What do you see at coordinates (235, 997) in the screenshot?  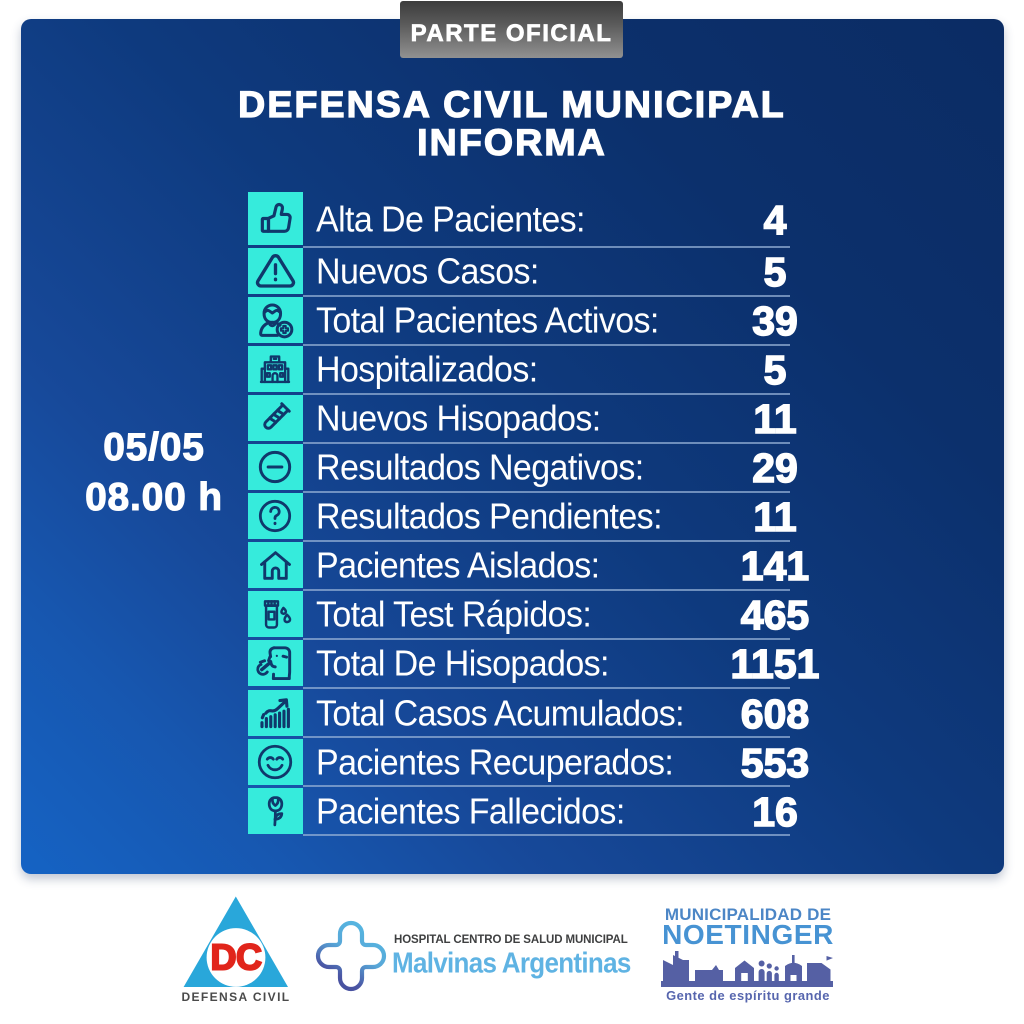 I see `svg-text: DEFENSA CIVIL` at bounding box center [235, 997].